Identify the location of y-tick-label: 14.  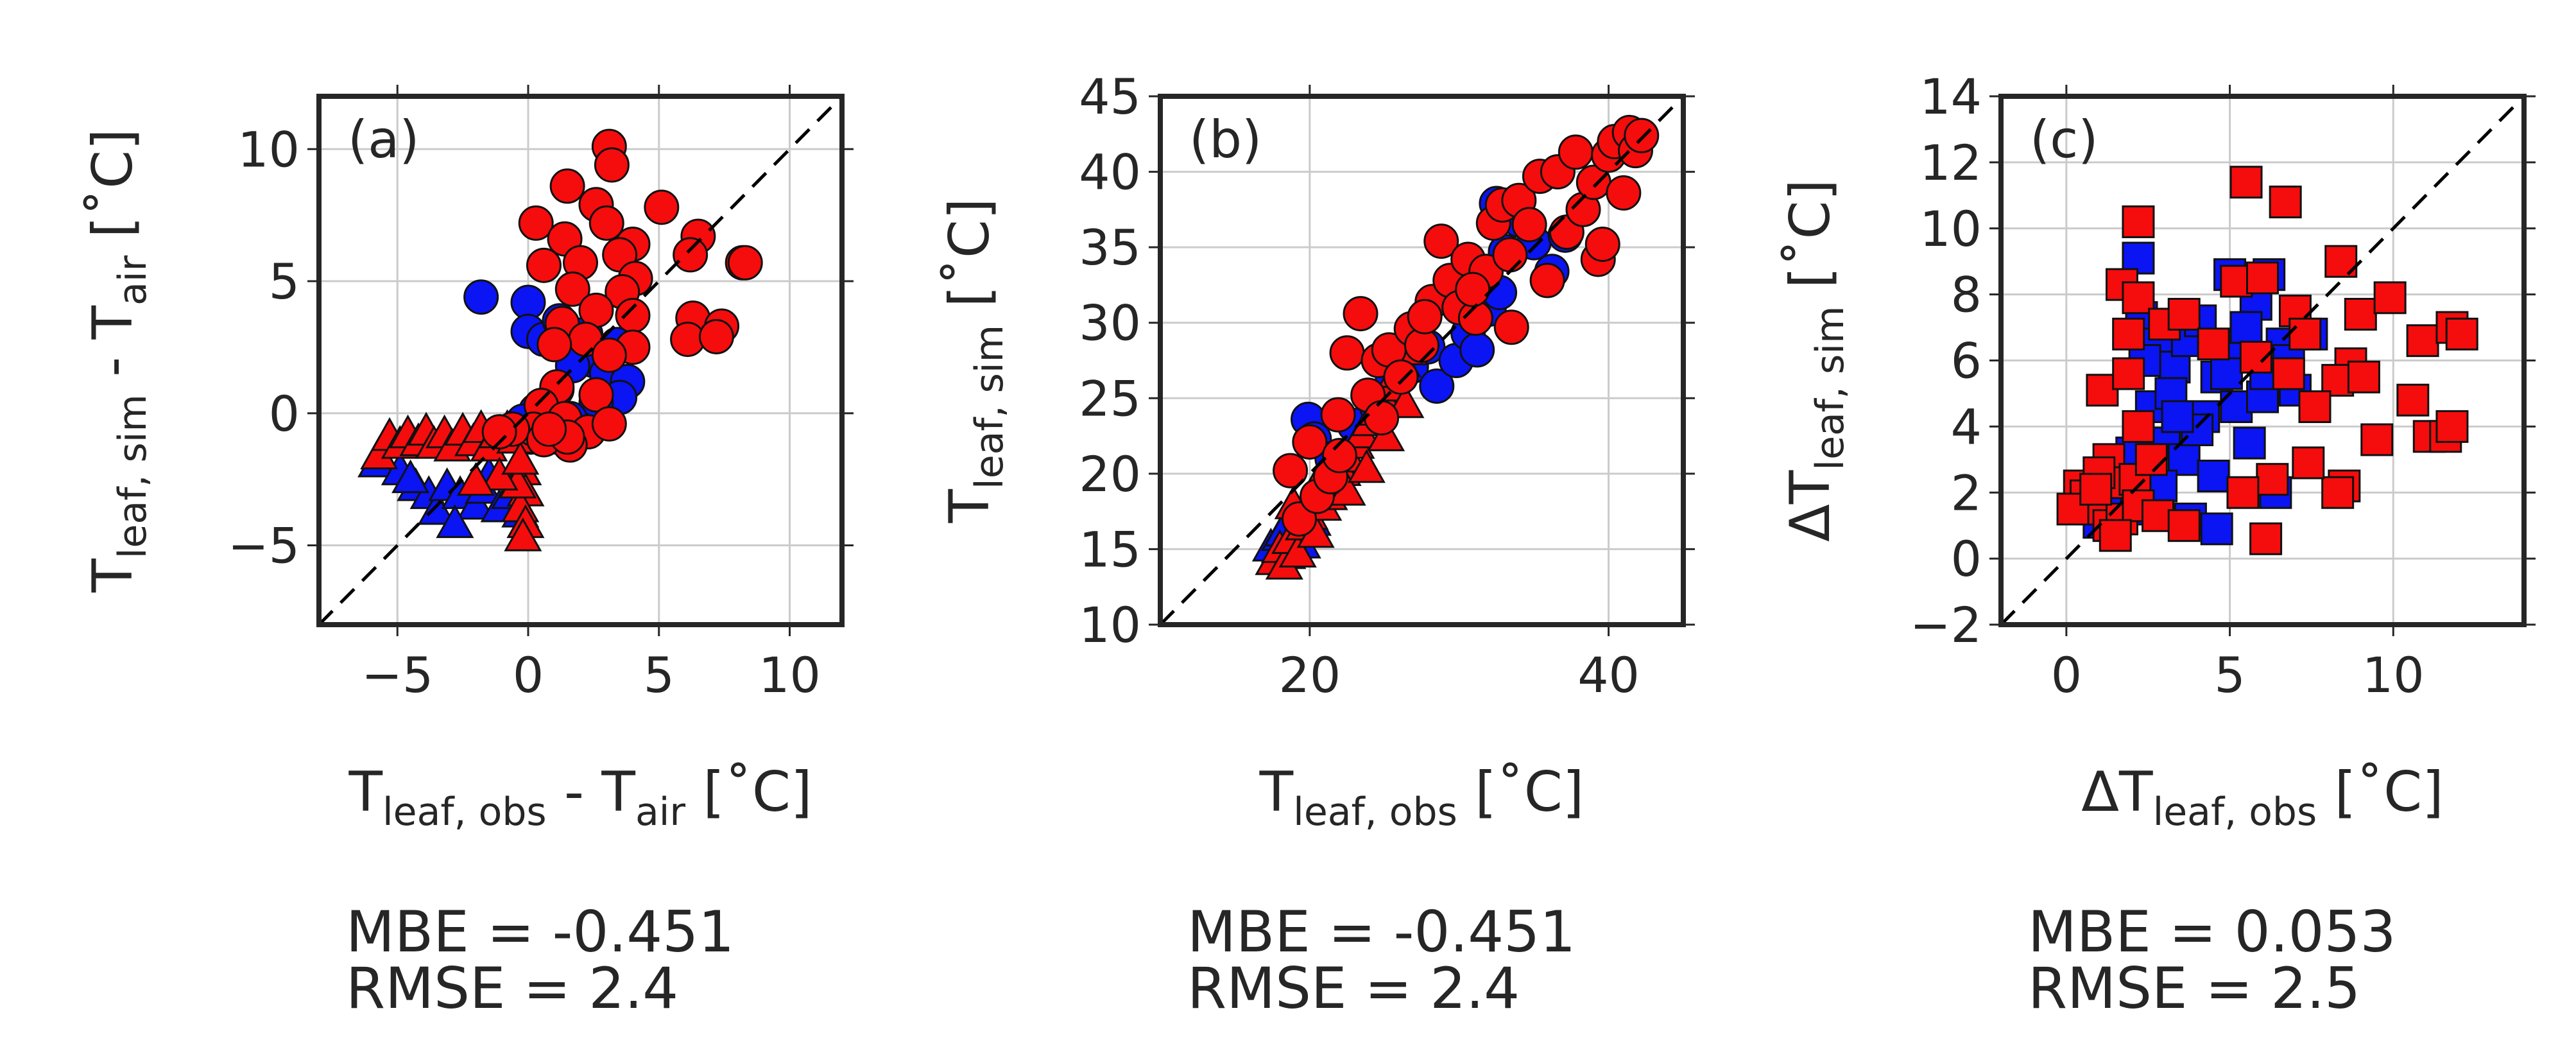
(1950, 96).